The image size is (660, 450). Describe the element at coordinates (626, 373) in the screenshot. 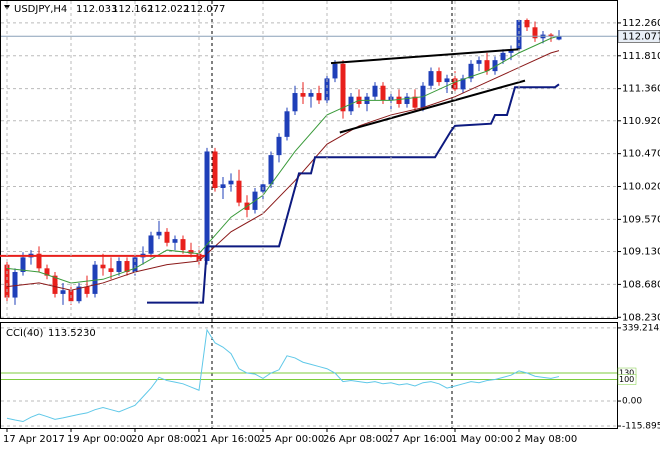

I see `level-label: 130` at that location.